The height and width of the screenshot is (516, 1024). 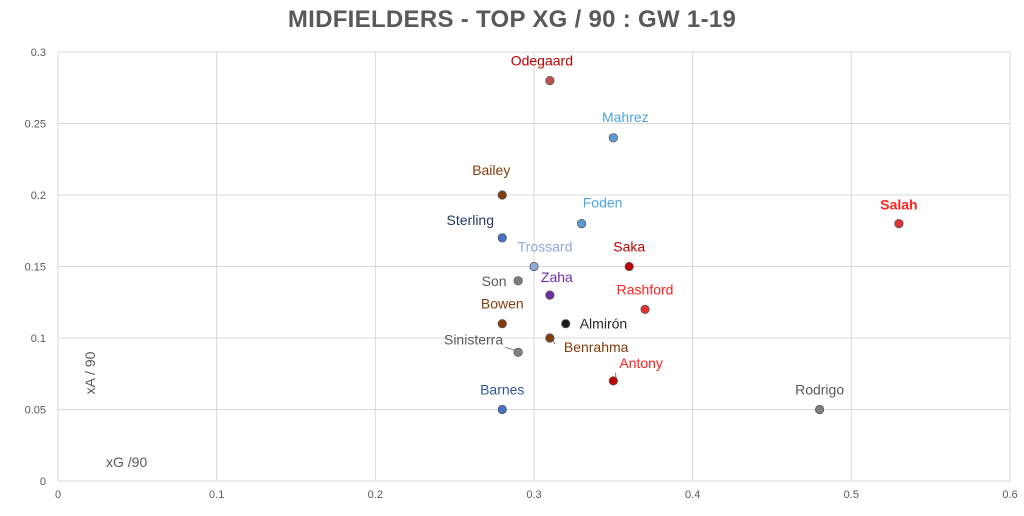 What do you see at coordinates (494, 281) in the screenshot?
I see `point-label: Son` at bounding box center [494, 281].